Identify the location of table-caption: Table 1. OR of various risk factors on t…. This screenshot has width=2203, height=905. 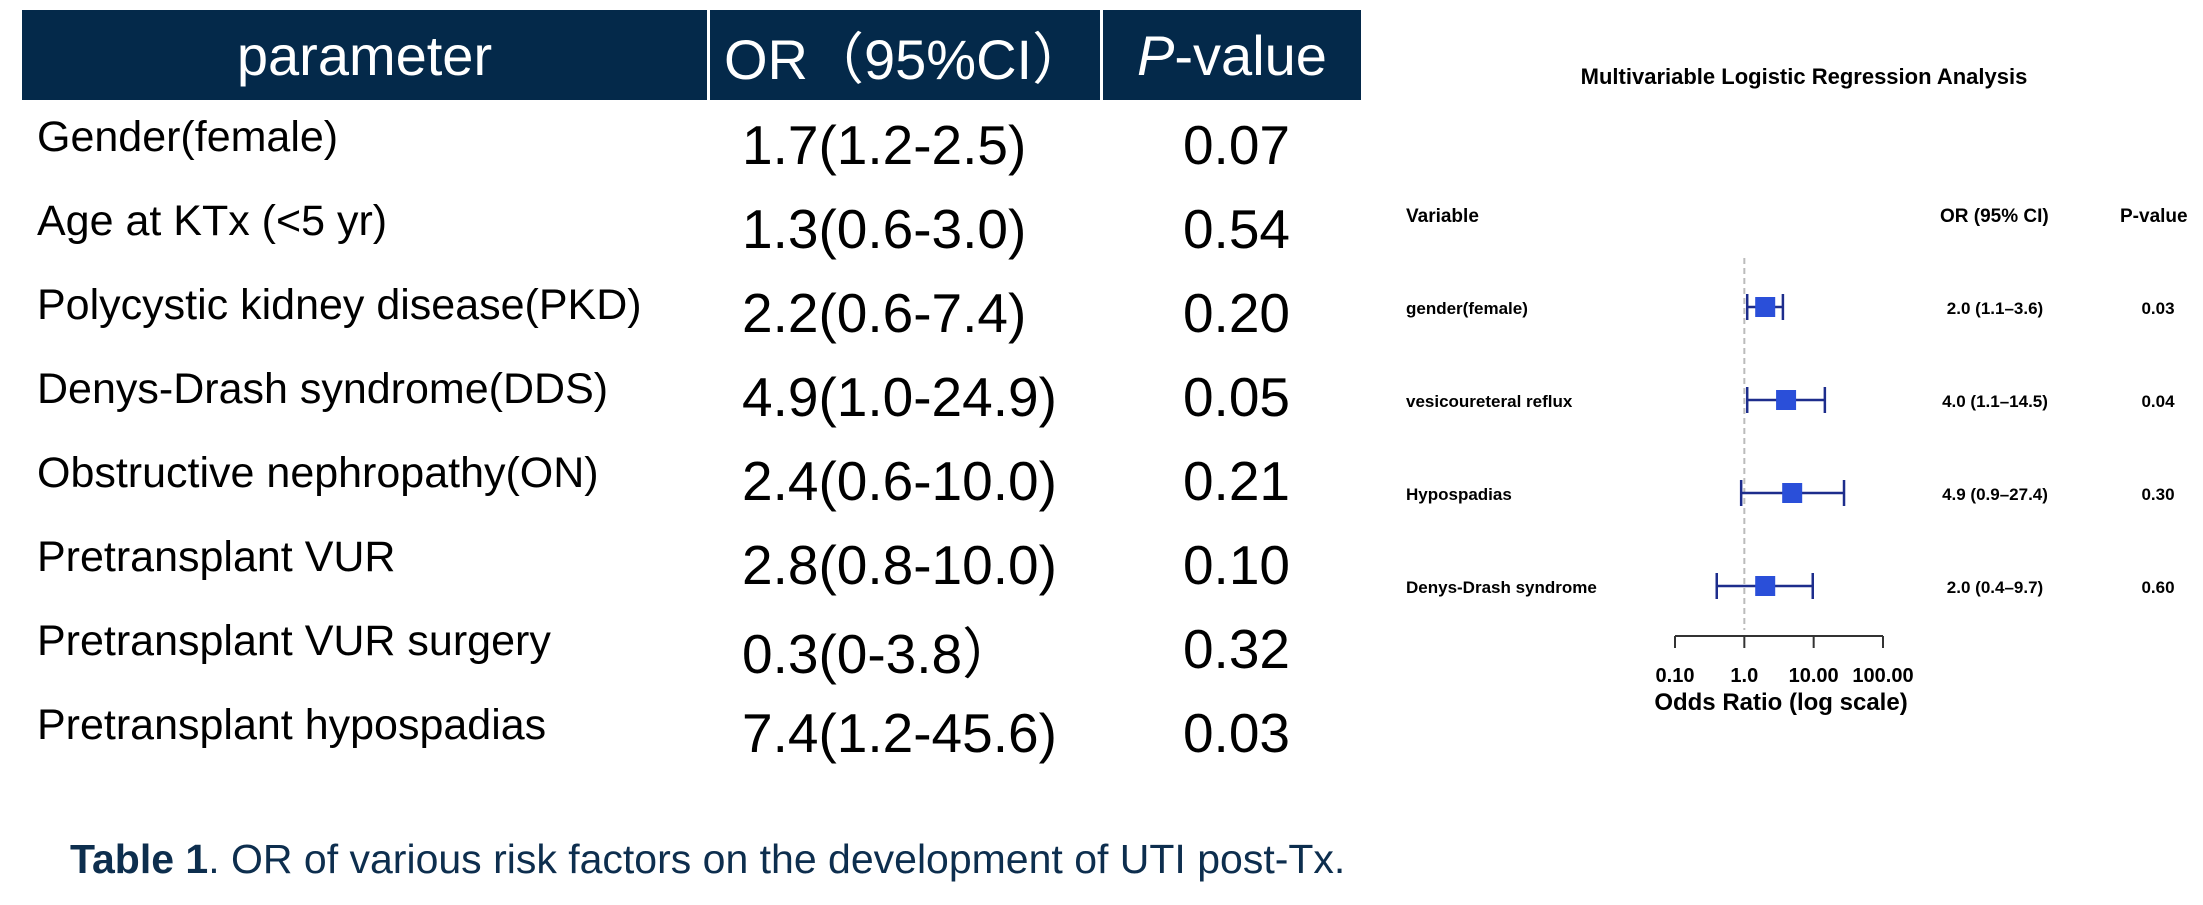
(707, 859).